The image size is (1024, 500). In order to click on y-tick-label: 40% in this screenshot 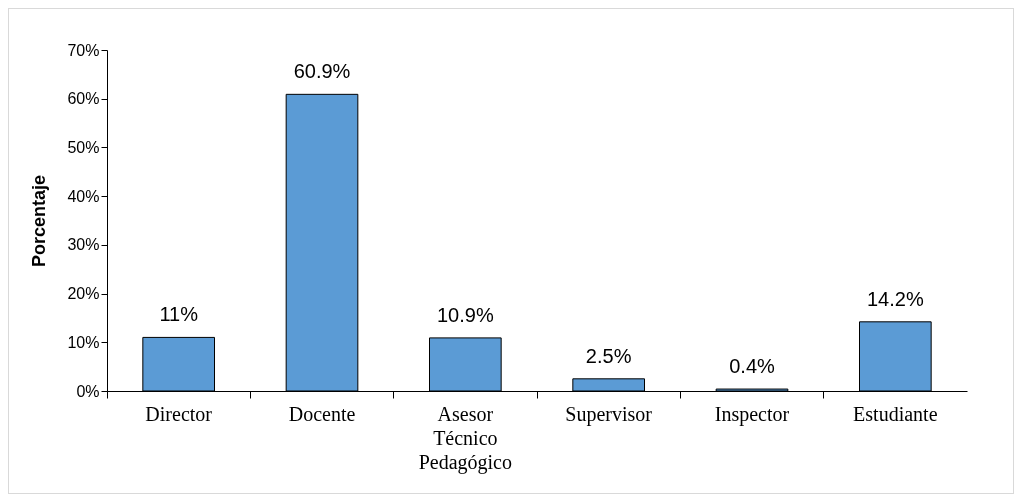, I will do `click(83, 196)`.